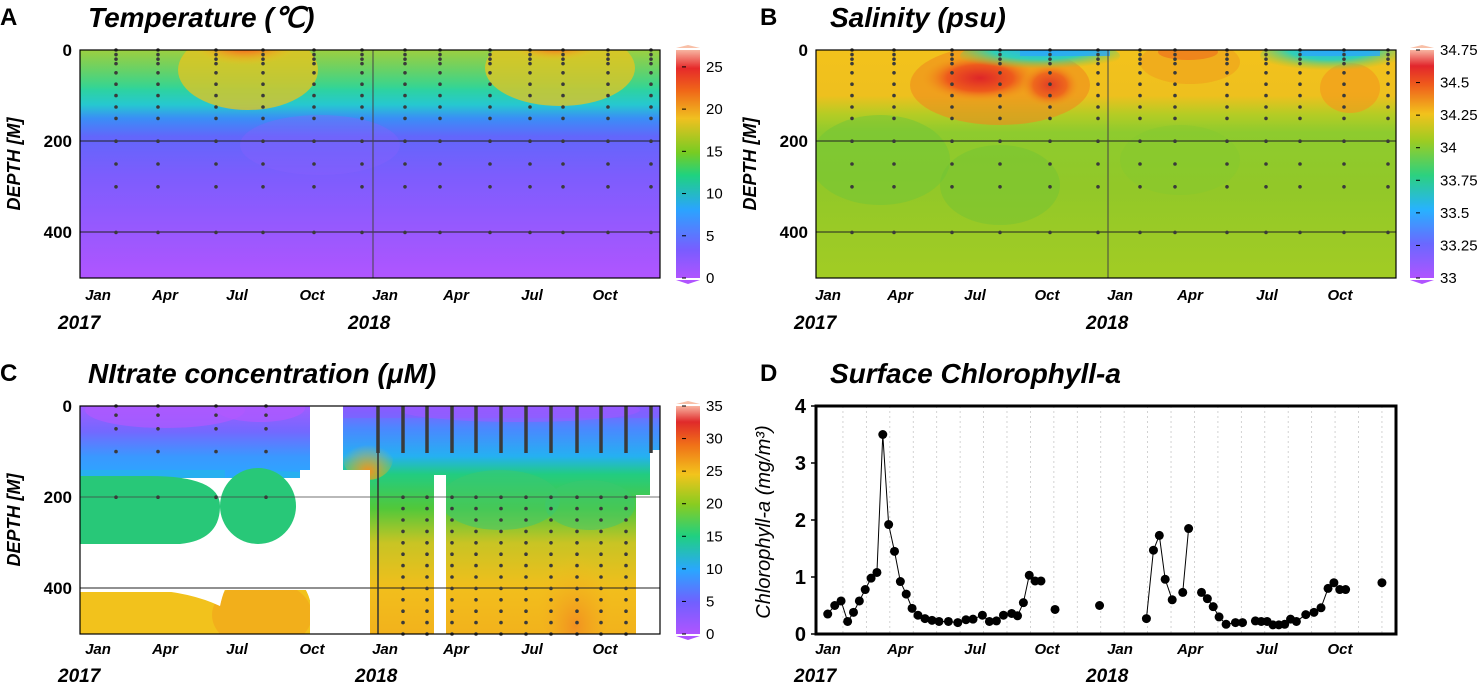 The width and height of the screenshot is (1484, 687). What do you see at coordinates (800, 521) in the screenshot?
I see `d-y-tick-2: 2` at bounding box center [800, 521].